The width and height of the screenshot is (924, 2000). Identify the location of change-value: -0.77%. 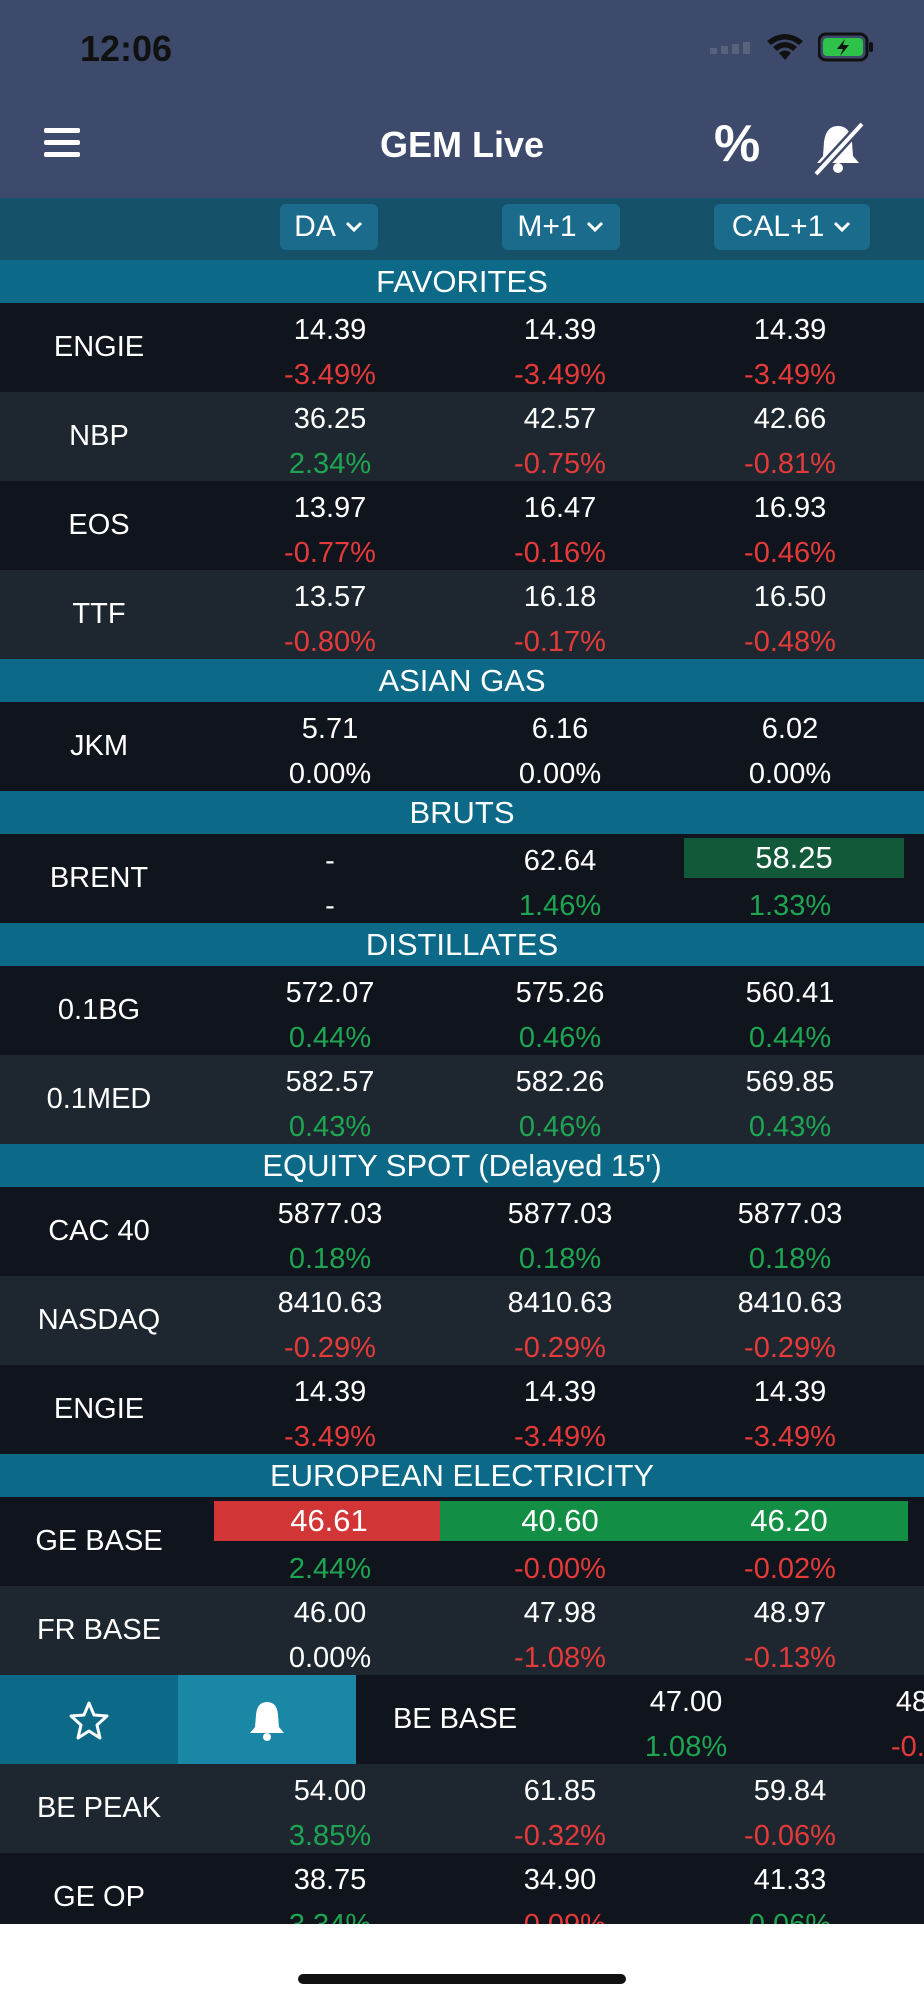
(330, 553).